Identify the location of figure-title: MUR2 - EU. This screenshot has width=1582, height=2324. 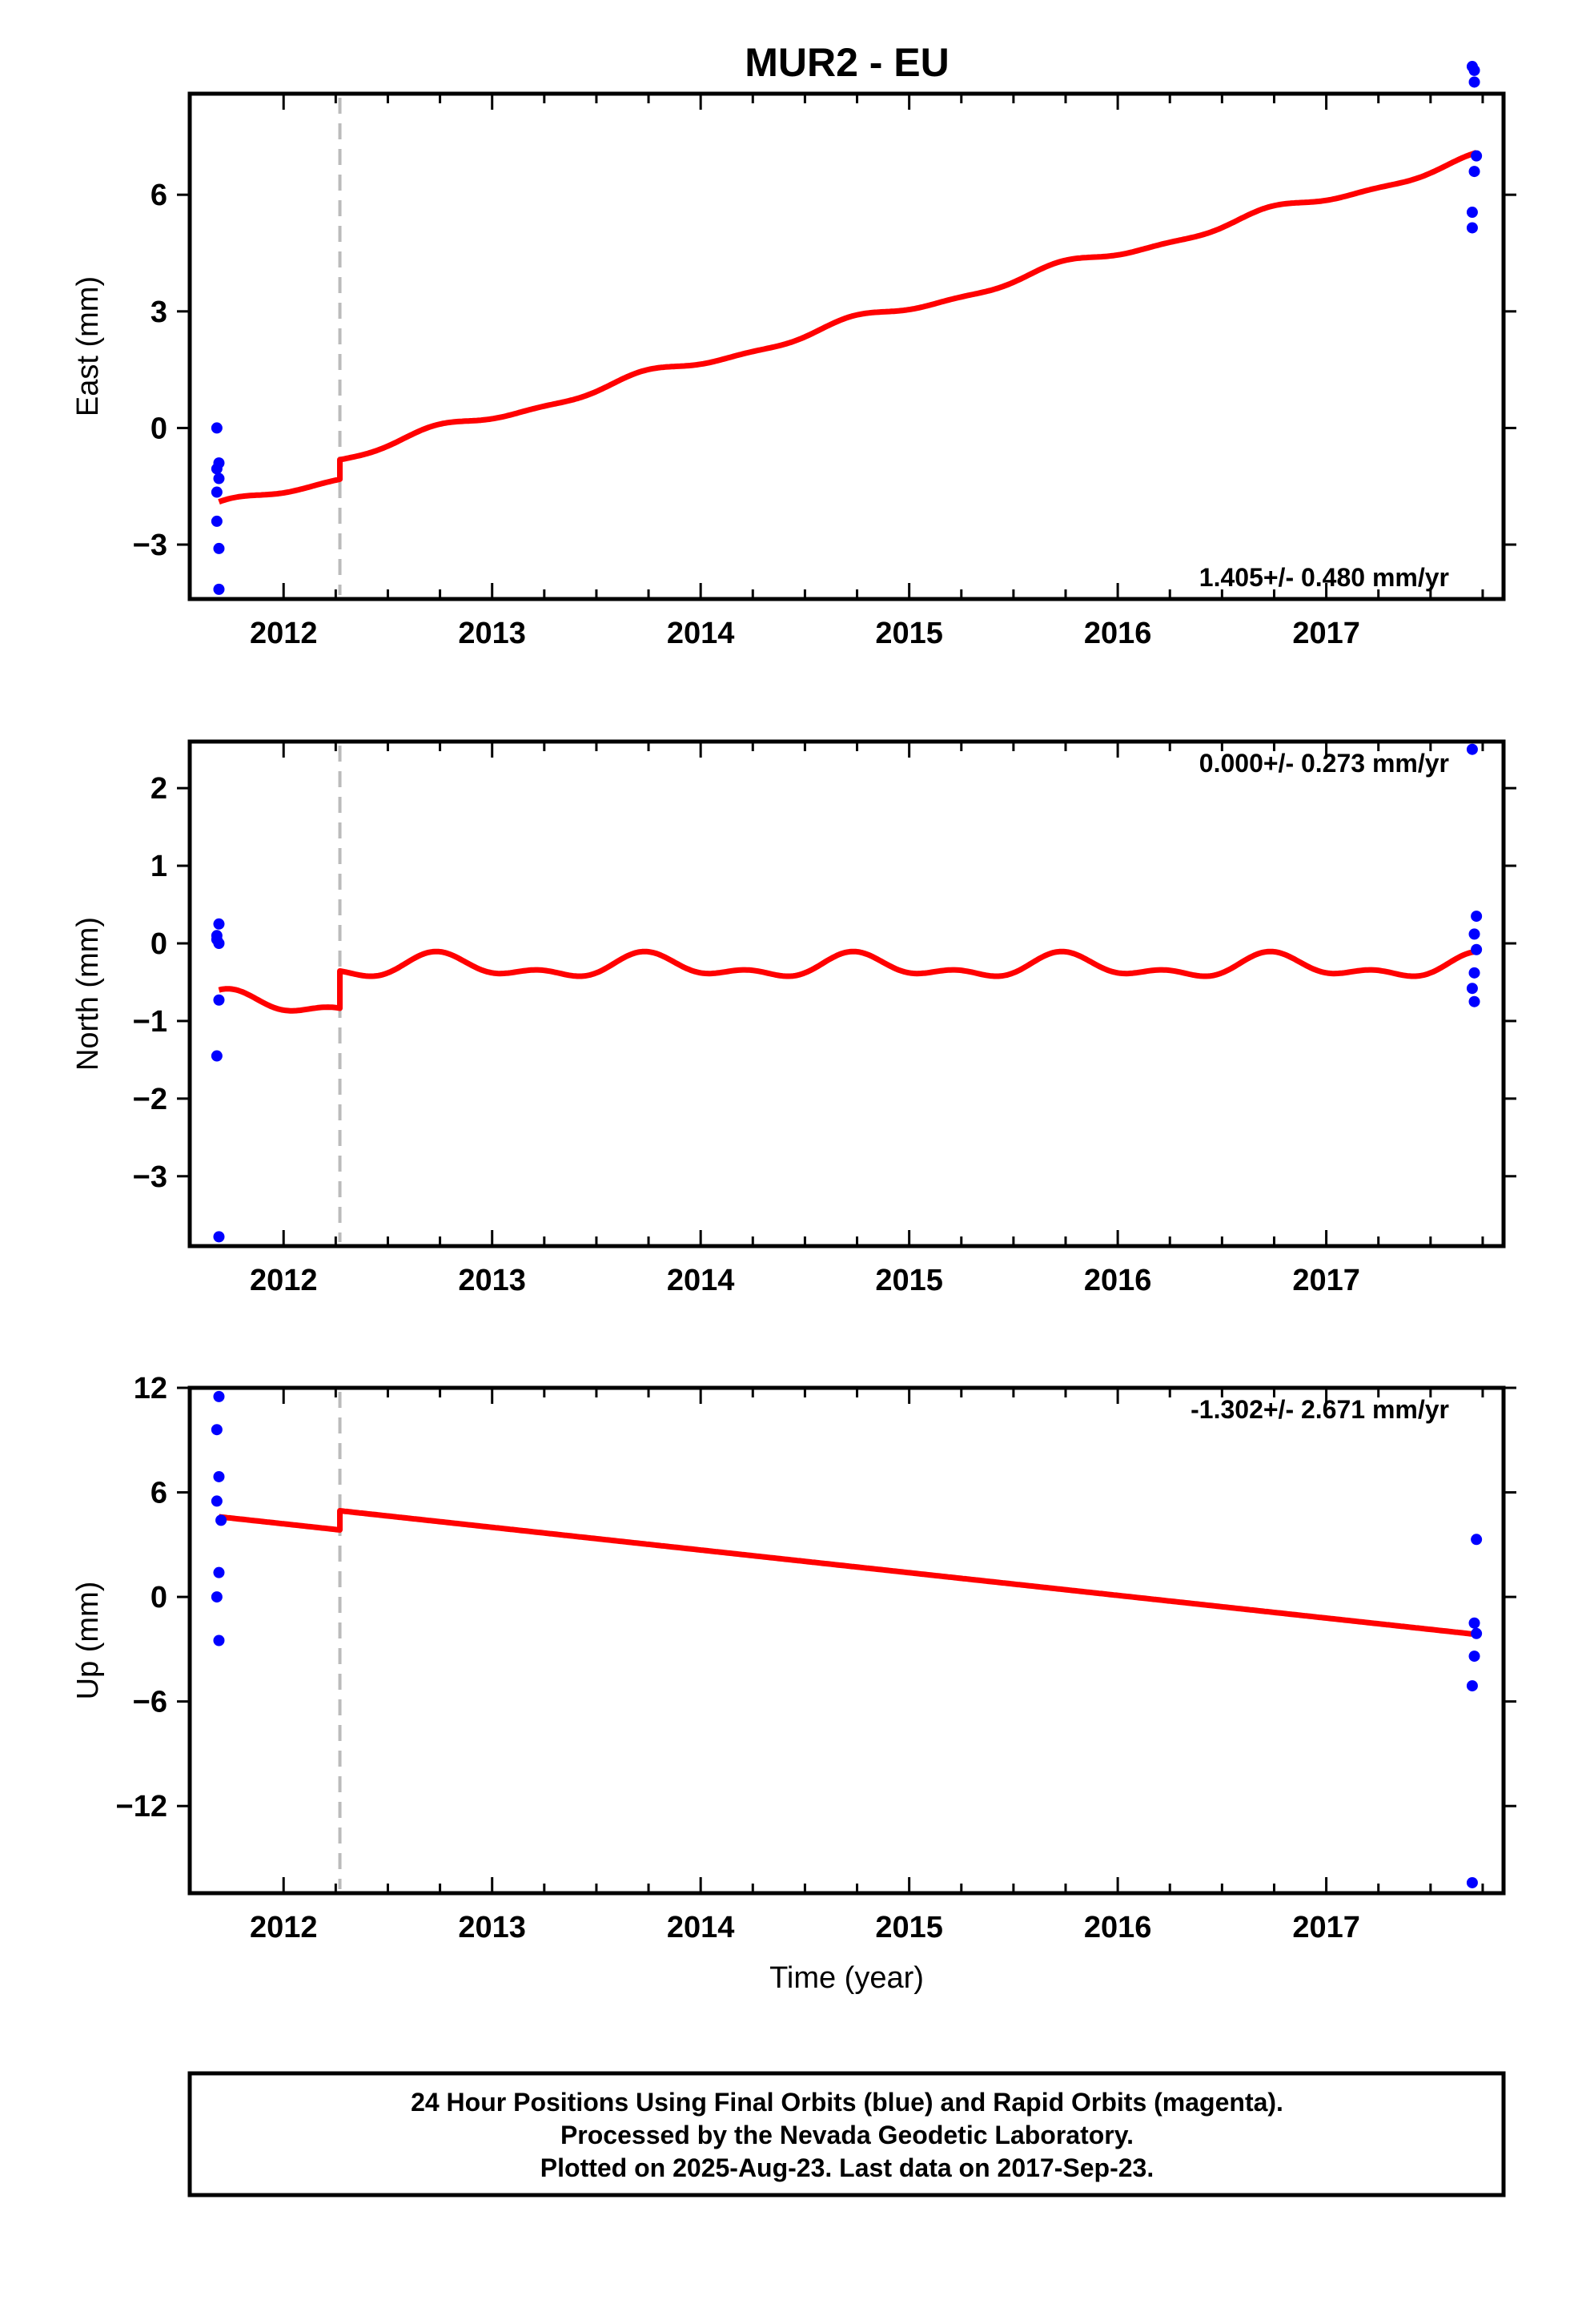
(847, 62).